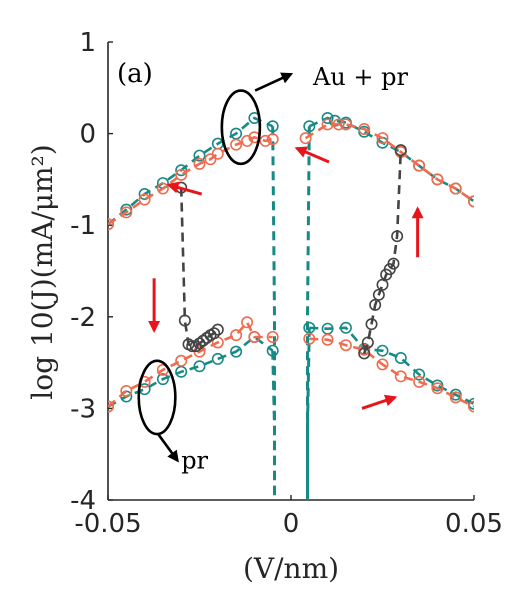 The height and width of the screenshot is (592, 510). What do you see at coordinates (87, 135) in the screenshot?
I see `y-tick-label: 0` at bounding box center [87, 135].